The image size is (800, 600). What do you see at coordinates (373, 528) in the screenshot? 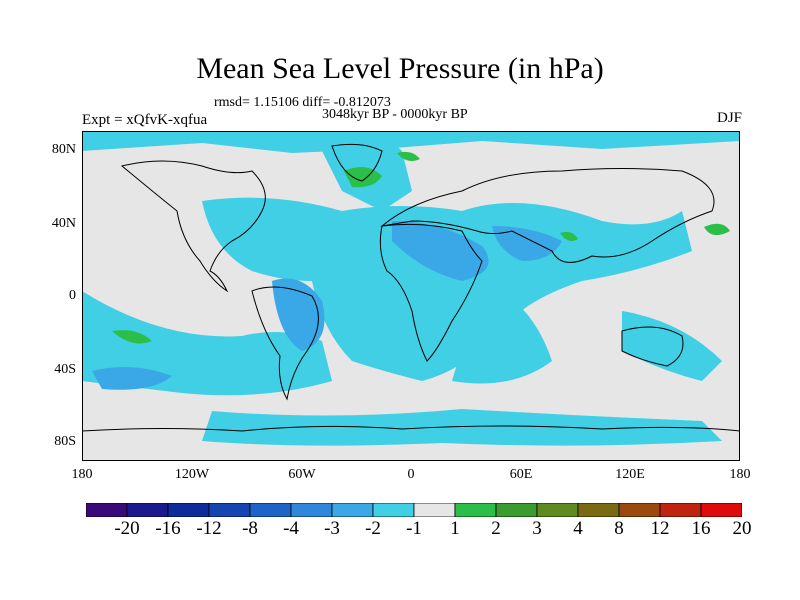
I see `colorbar-label: -2` at bounding box center [373, 528].